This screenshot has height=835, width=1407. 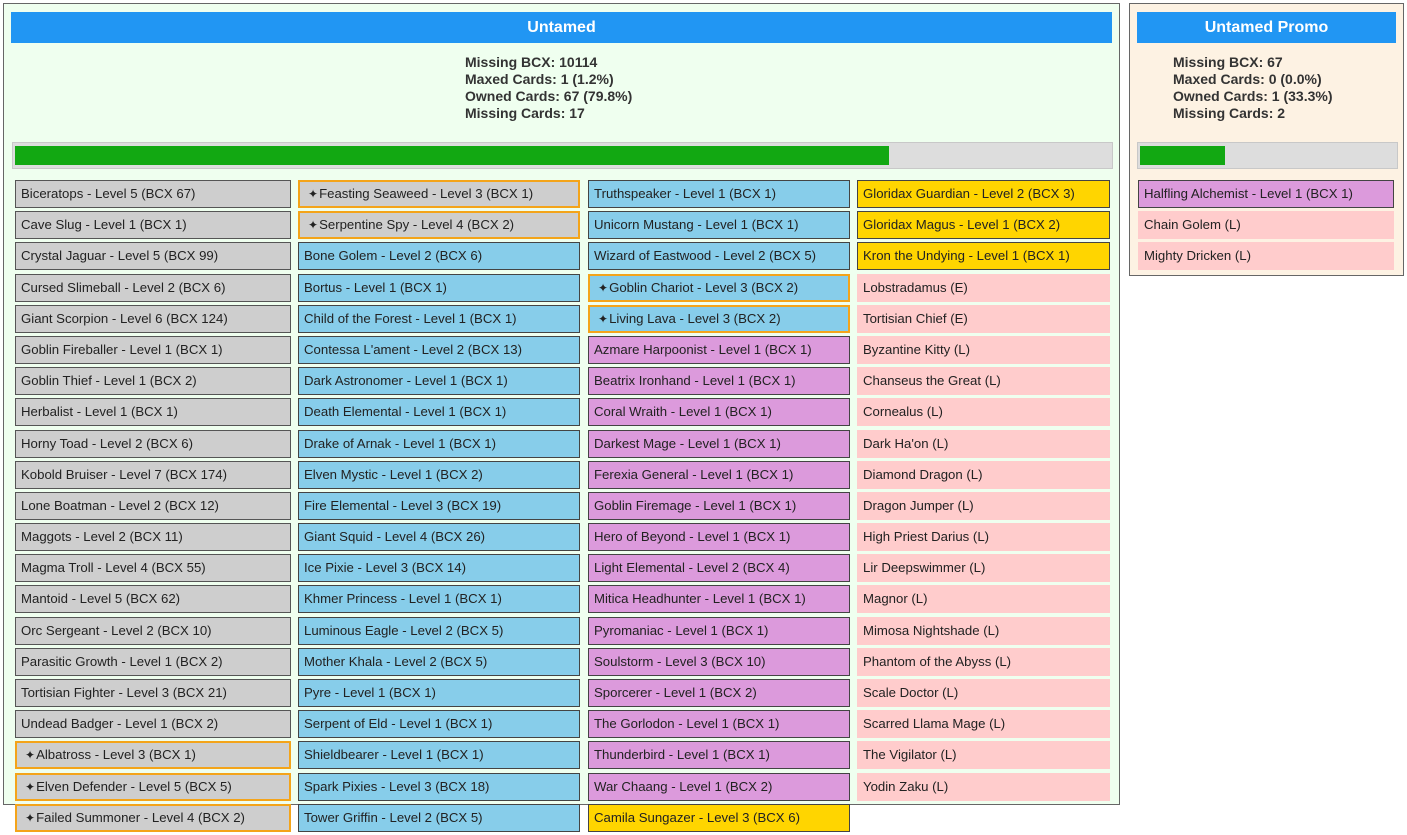 What do you see at coordinates (719, 349) in the screenshot?
I see `card-item: Azmare Harpoonist - Level 1 (BCX 1)` at bounding box center [719, 349].